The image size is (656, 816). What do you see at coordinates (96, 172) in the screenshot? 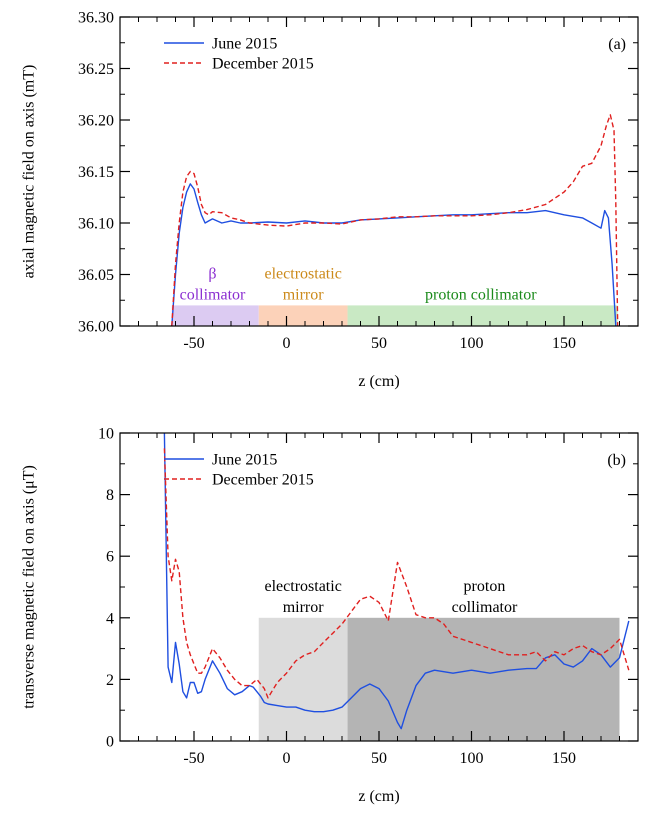
I see `panel-a-y-tick-label: 36.15` at bounding box center [96, 172].